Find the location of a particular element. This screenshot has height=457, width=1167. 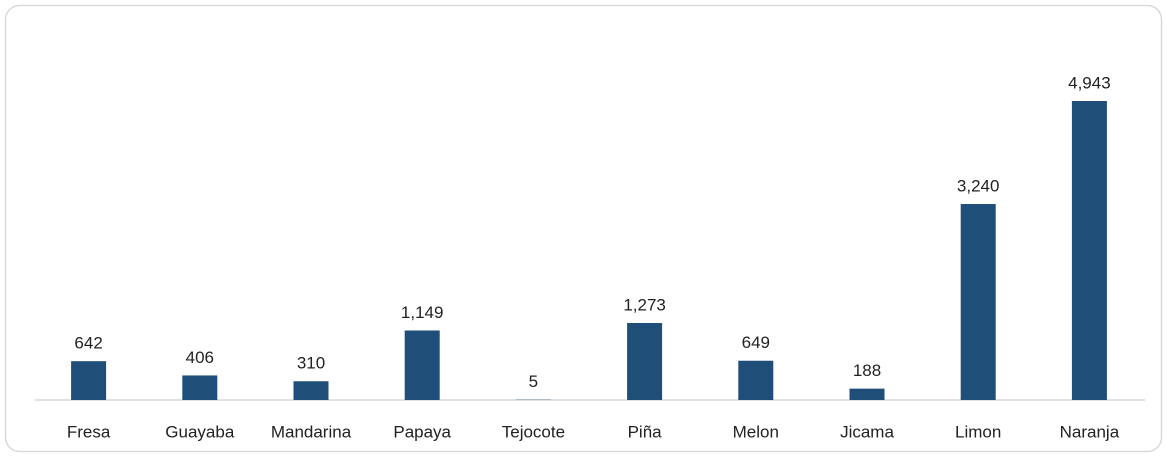

data-label: 649 is located at coordinates (756, 342).